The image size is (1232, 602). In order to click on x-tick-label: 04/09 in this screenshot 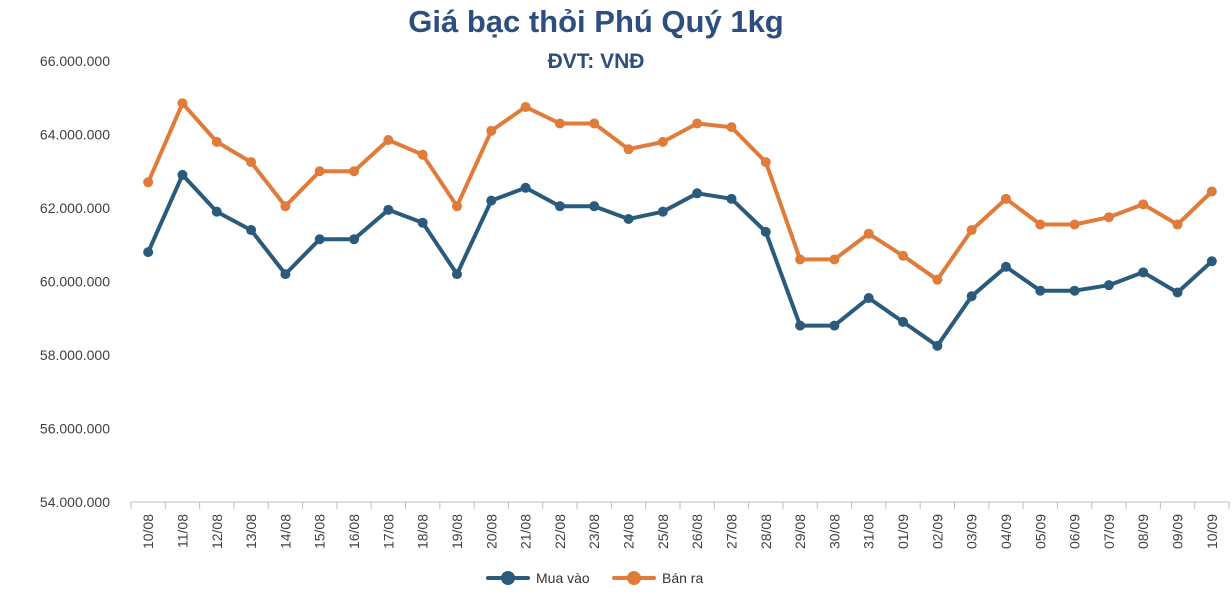, I will do `click(1006, 531)`.